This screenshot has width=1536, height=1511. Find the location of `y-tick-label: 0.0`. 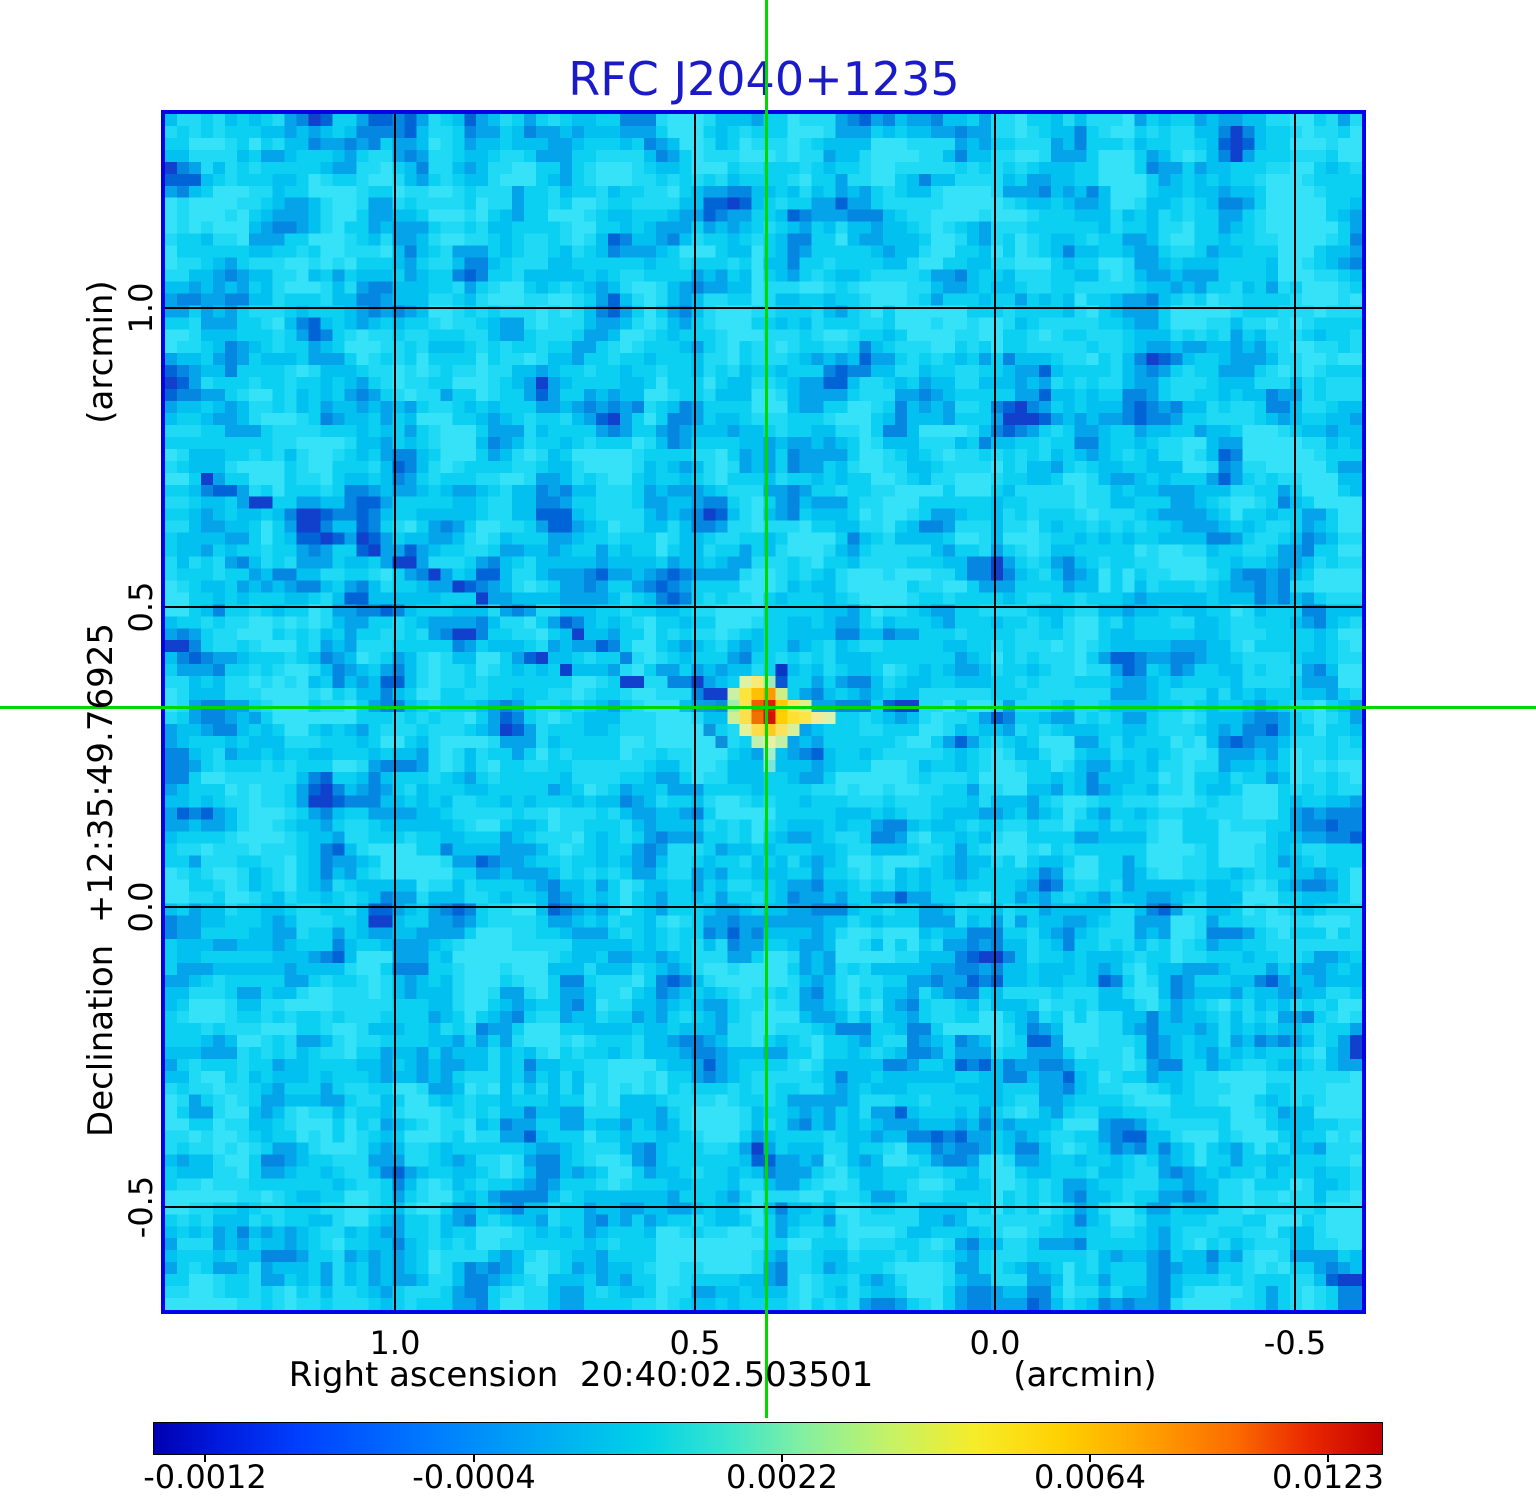

y-tick-label: 0.0 is located at coordinates (141, 907).